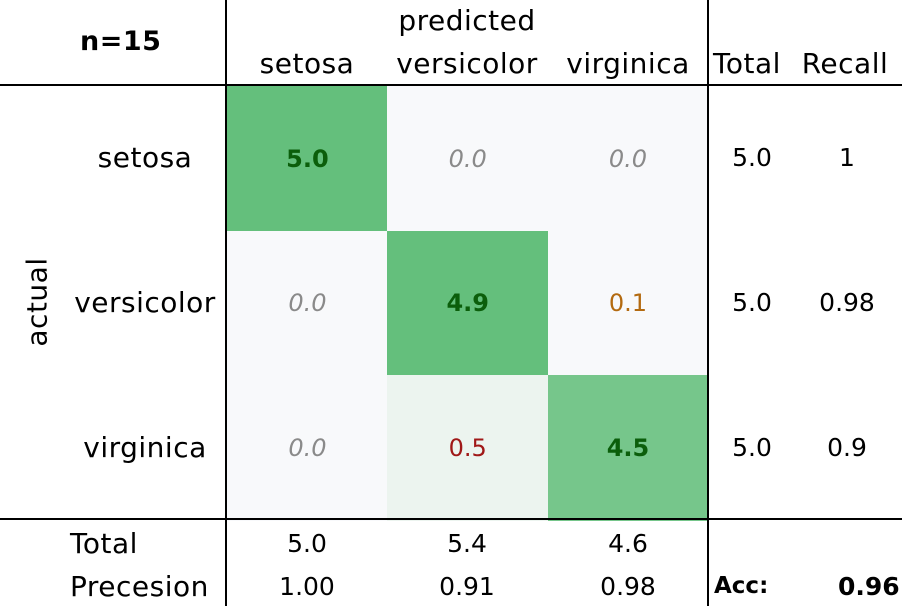 This screenshot has height=606, width=902. What do you see at coordinates (628, 543) in the screenshot?
I see `col-total-virginica: 4.6` at bounding box center [628, 543].